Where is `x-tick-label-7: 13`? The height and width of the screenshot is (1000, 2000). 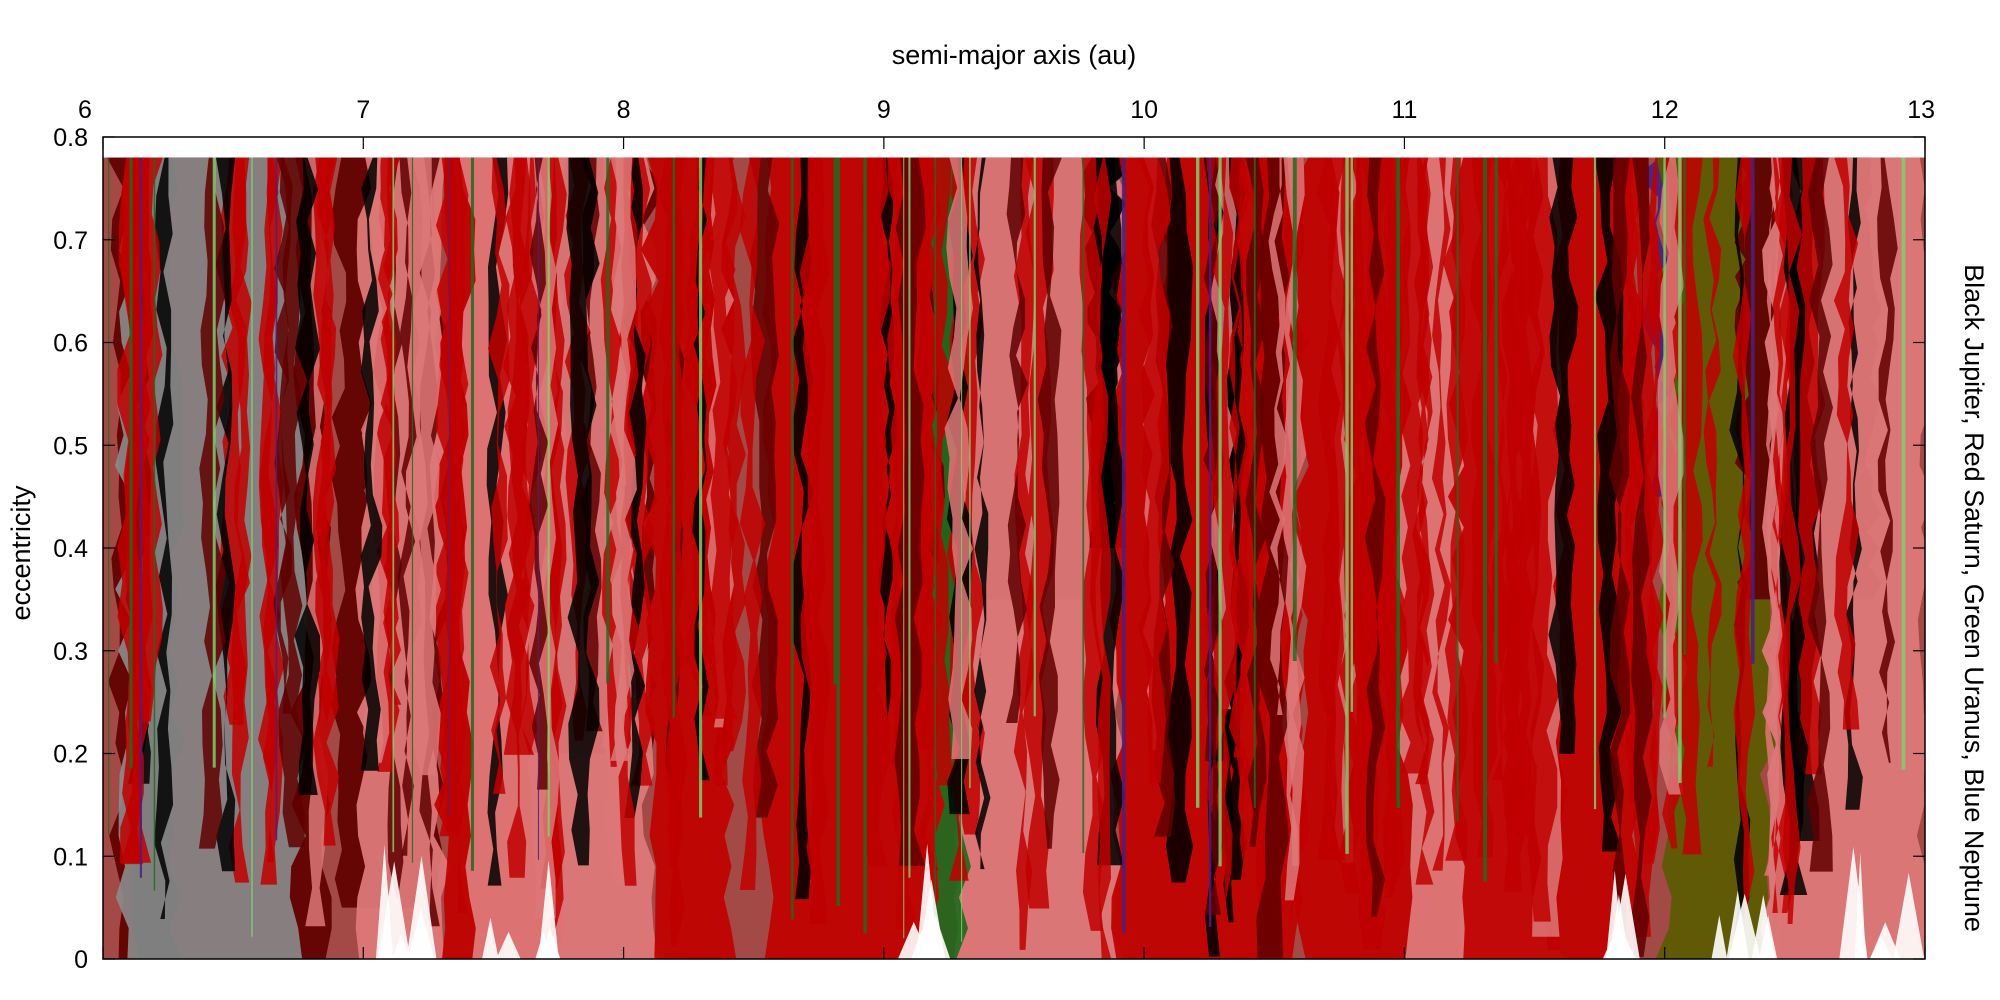 x-tick-label-7: 13 is located at coordinates (1921, 110).